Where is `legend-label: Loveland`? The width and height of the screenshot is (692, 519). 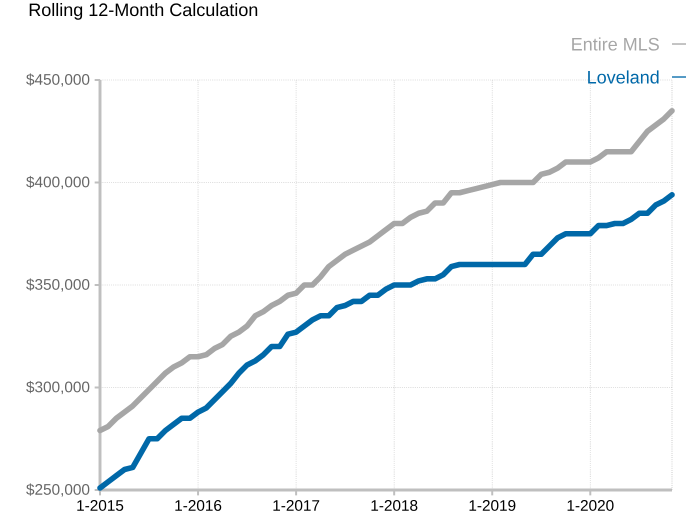
legend-label: Loveland is located at coordinates (623, 77).